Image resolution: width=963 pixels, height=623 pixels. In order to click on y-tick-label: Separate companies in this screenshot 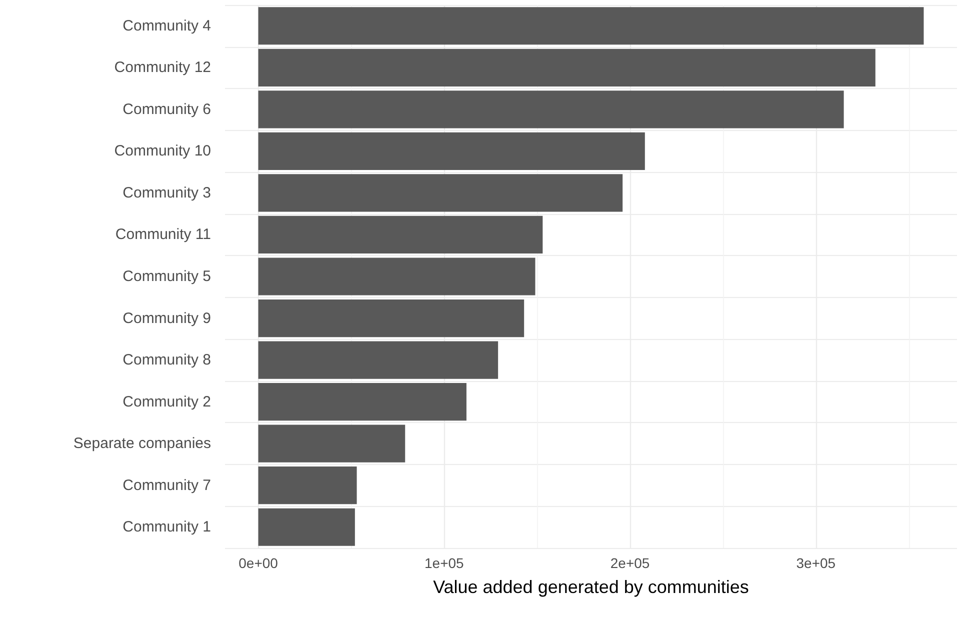, I will do `click(142, 443)`.